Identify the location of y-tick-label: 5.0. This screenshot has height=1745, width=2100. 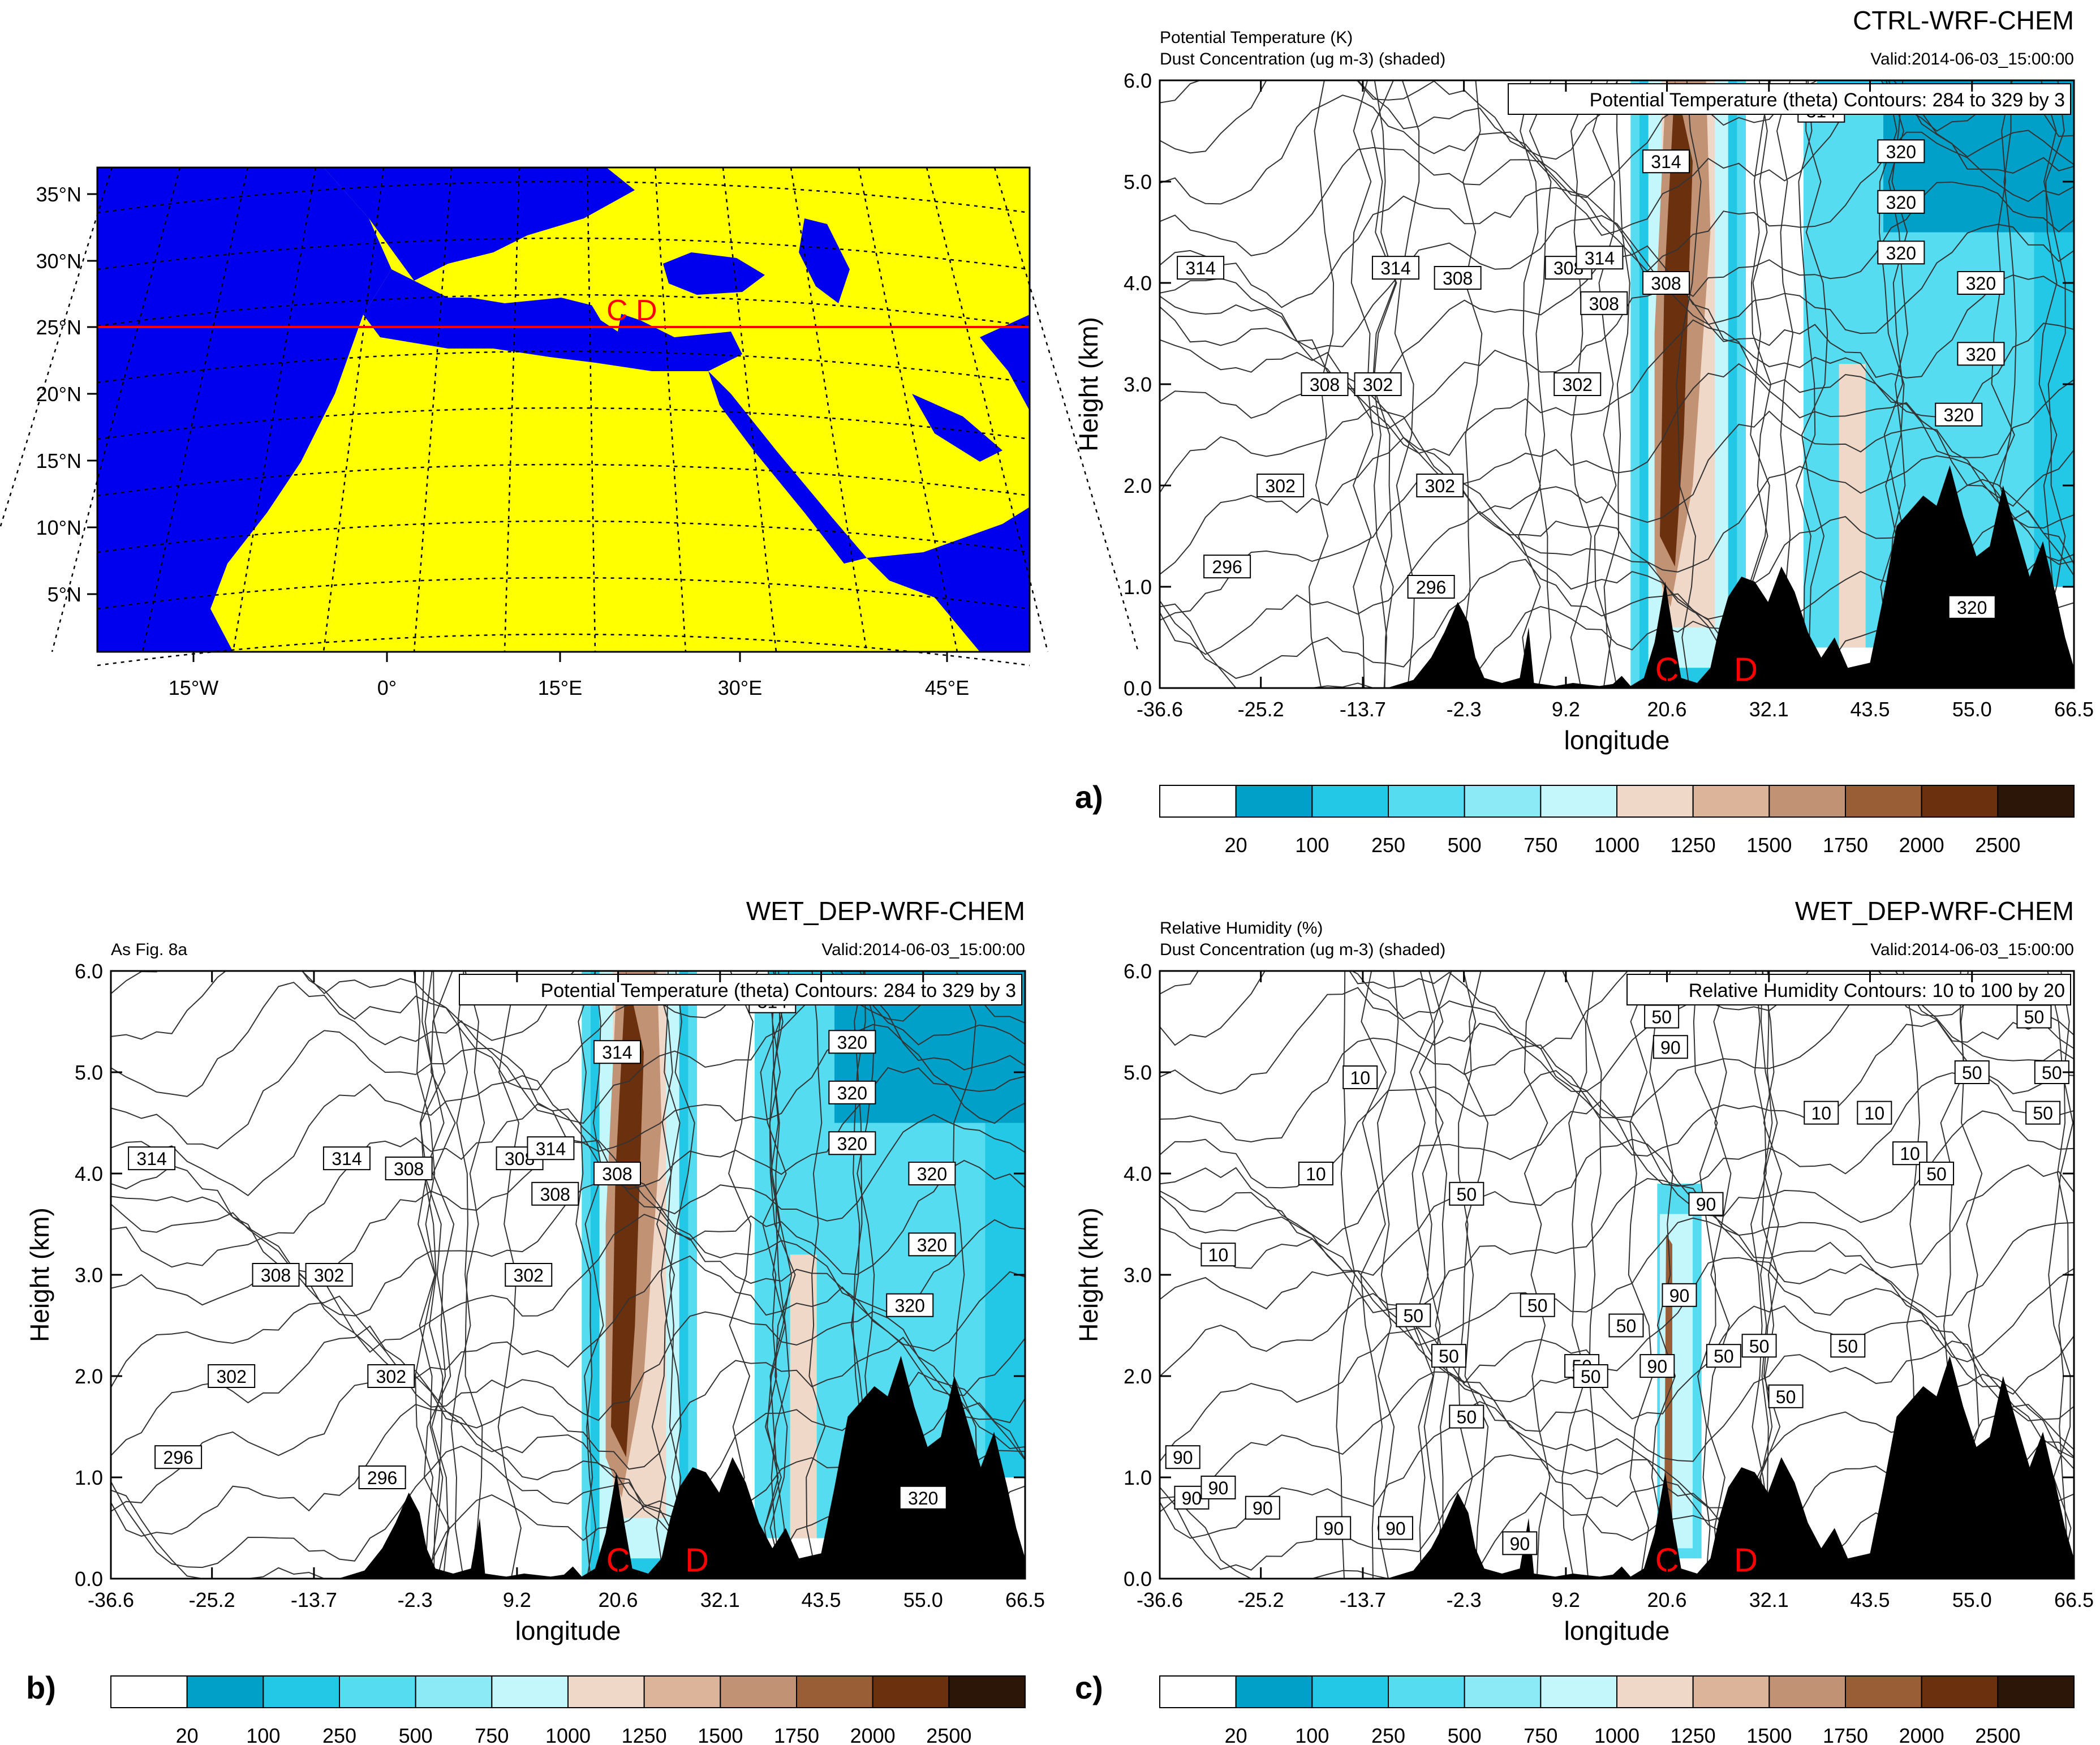
(1138, 1072).